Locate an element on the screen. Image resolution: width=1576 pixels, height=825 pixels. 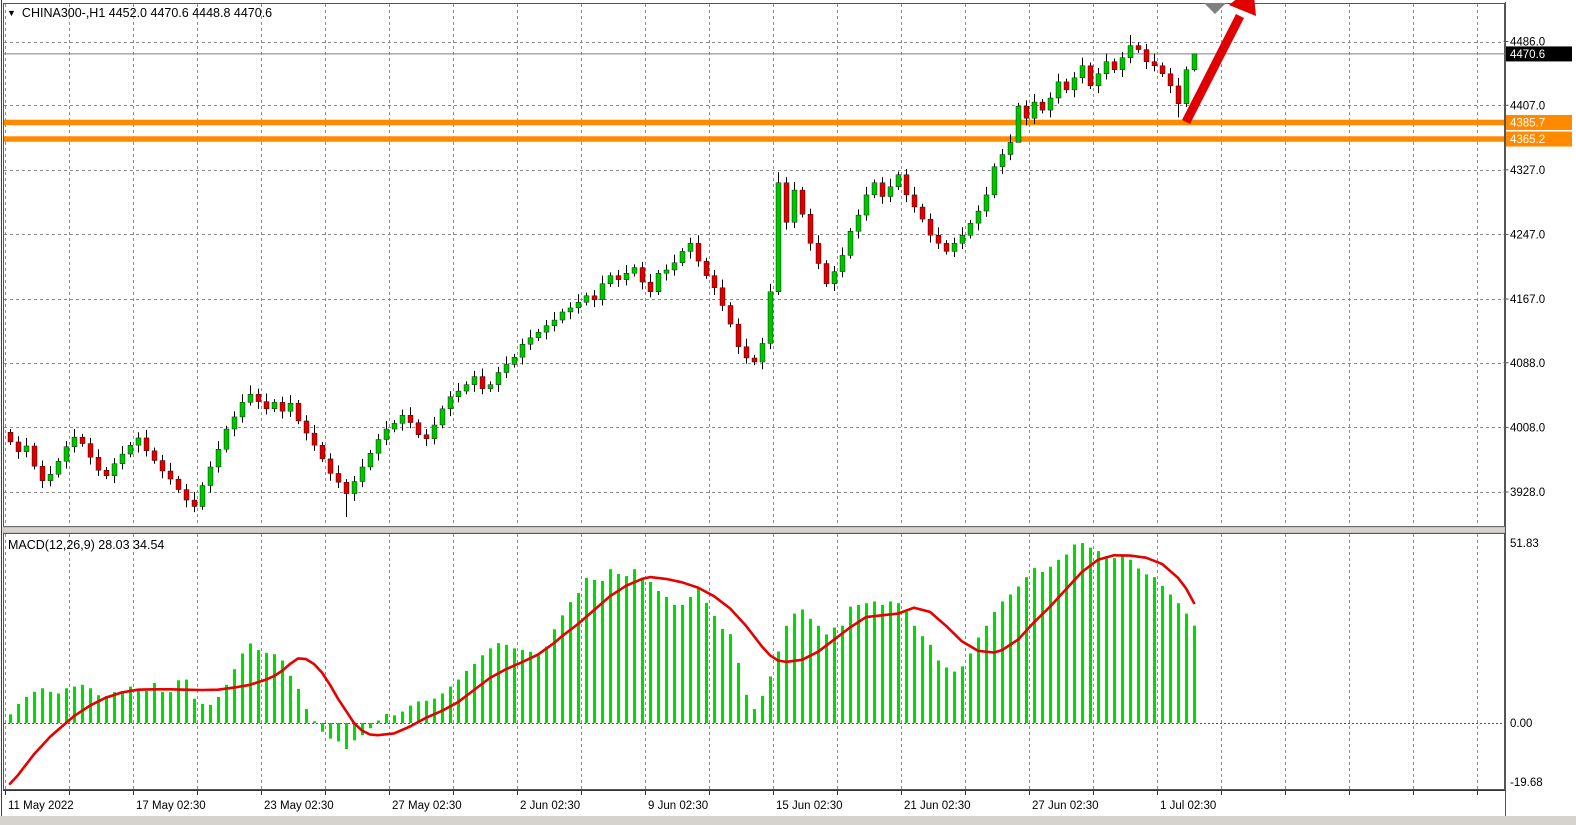
time-tick-label: 15 Jun 02:30 is located at coordinates (809, 806).